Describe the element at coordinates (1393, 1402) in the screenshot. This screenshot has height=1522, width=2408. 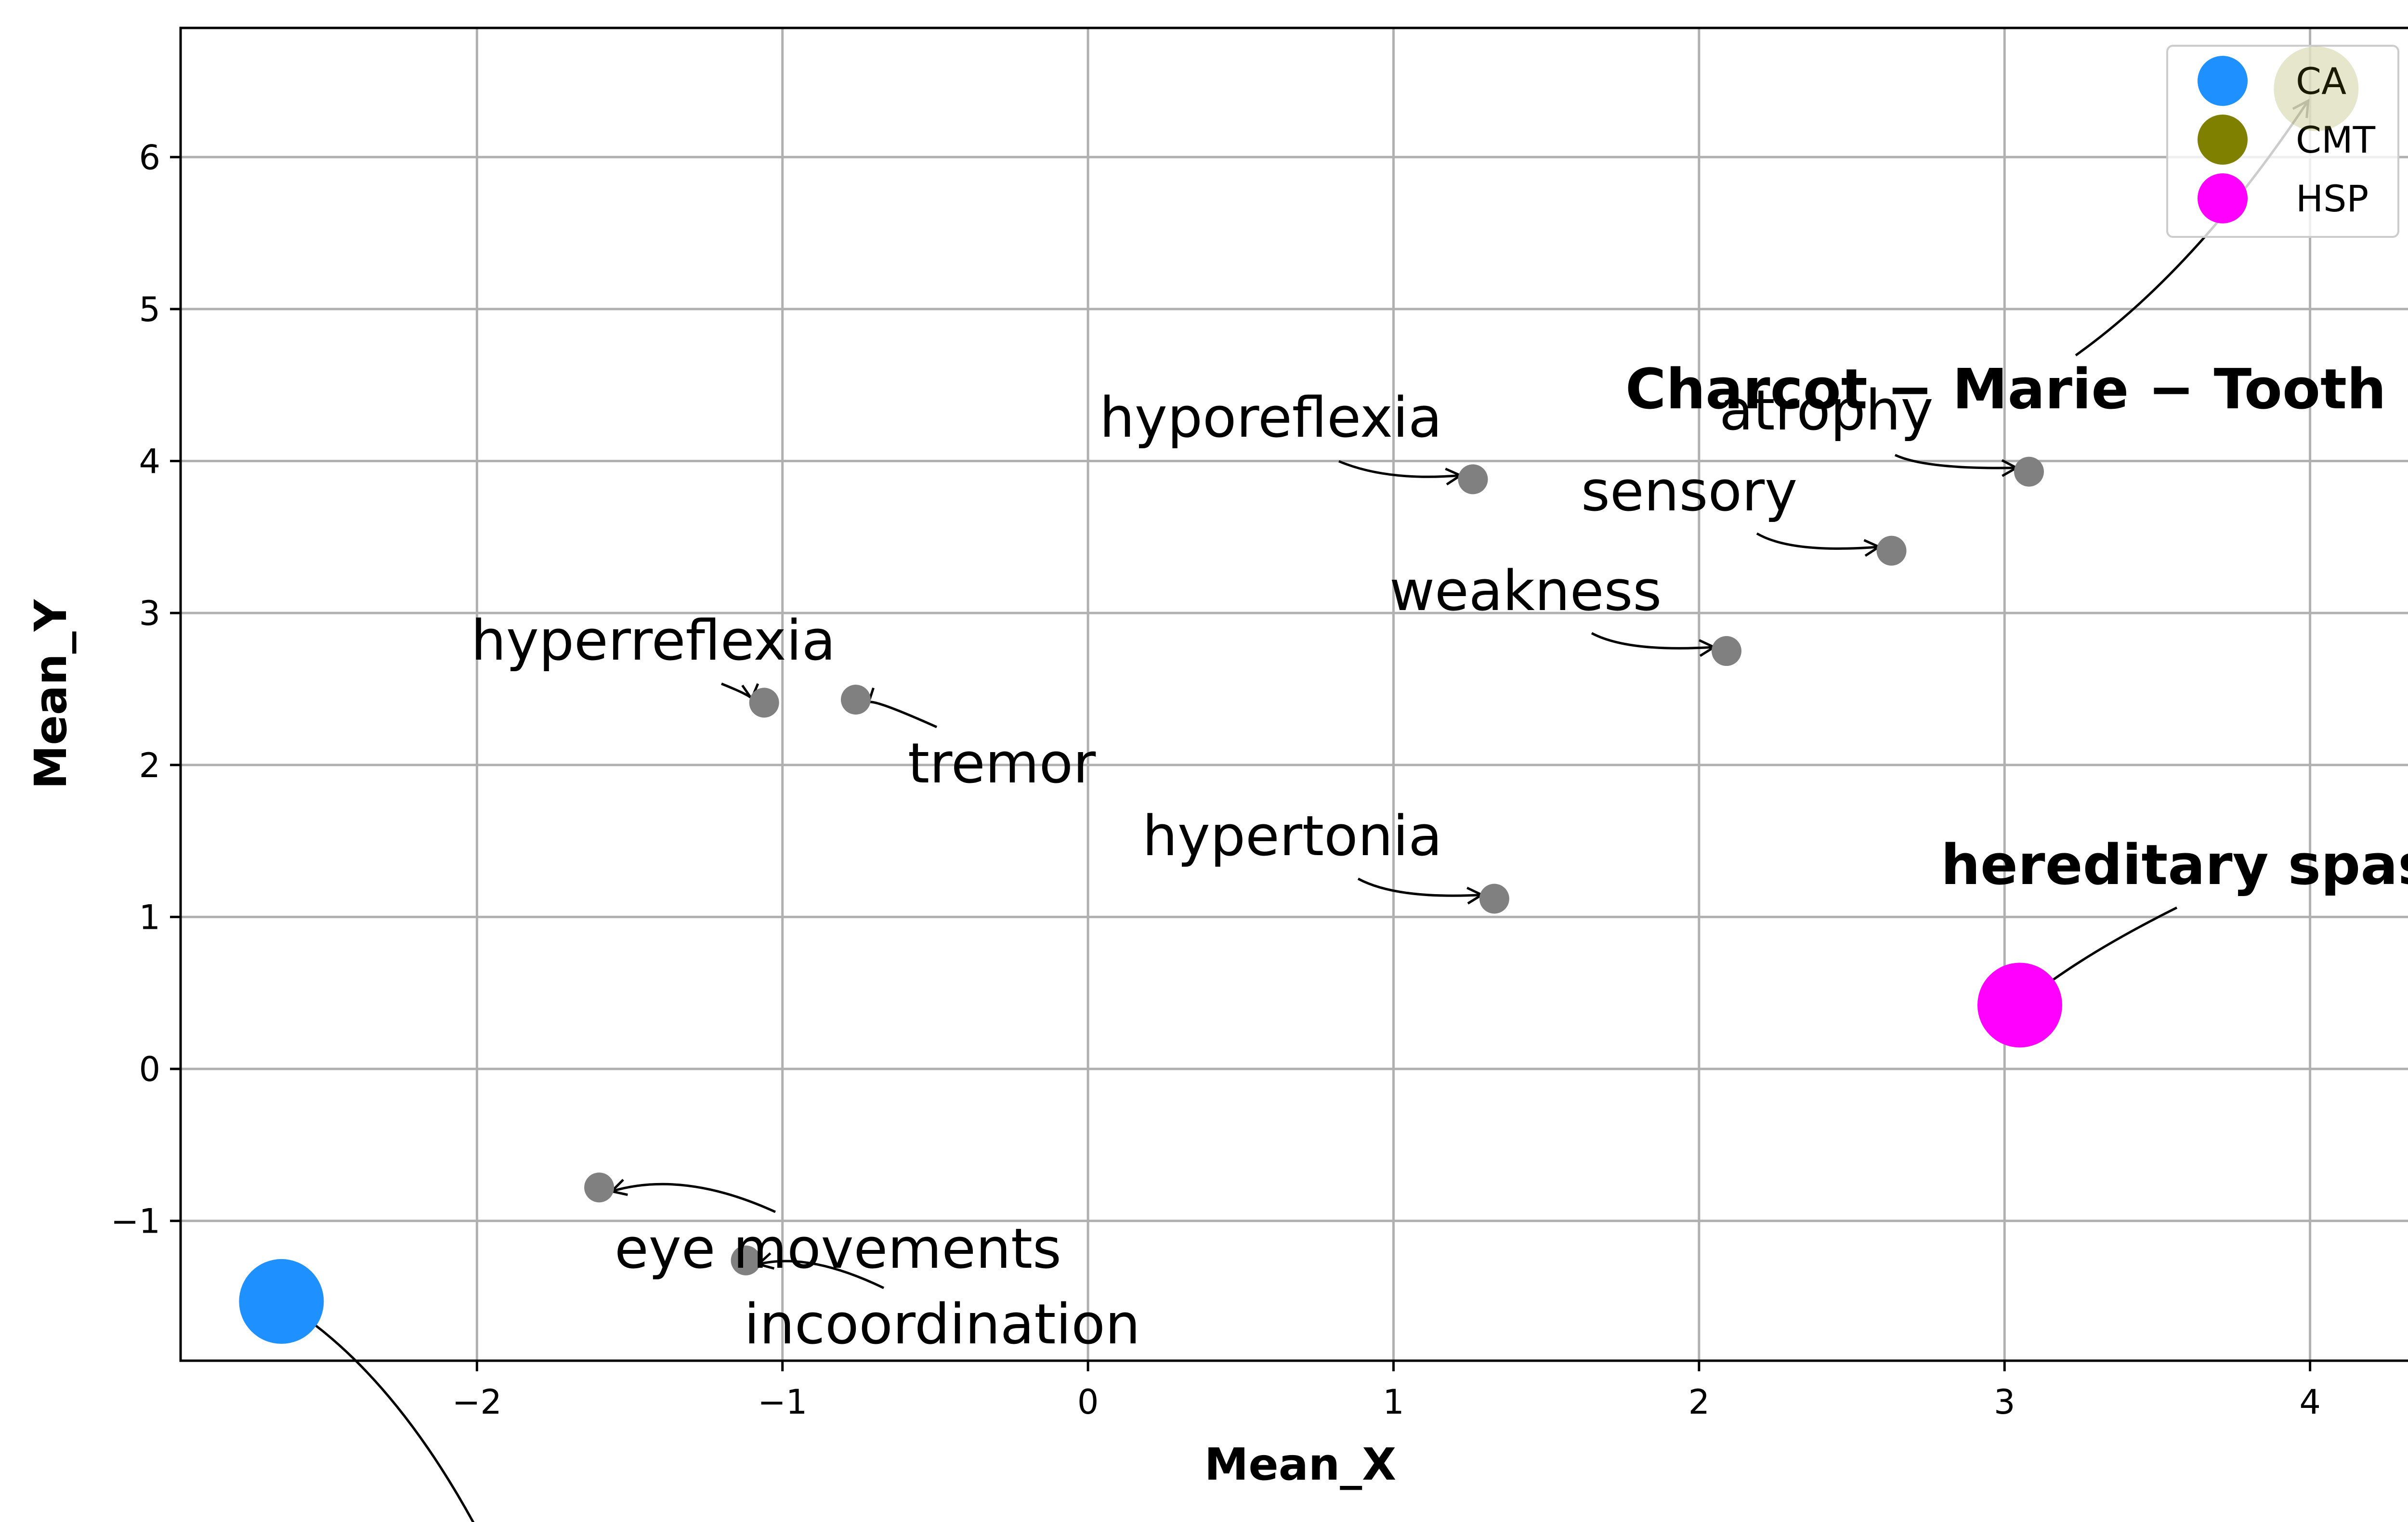
I see `x-tick-label: 1` at that location.